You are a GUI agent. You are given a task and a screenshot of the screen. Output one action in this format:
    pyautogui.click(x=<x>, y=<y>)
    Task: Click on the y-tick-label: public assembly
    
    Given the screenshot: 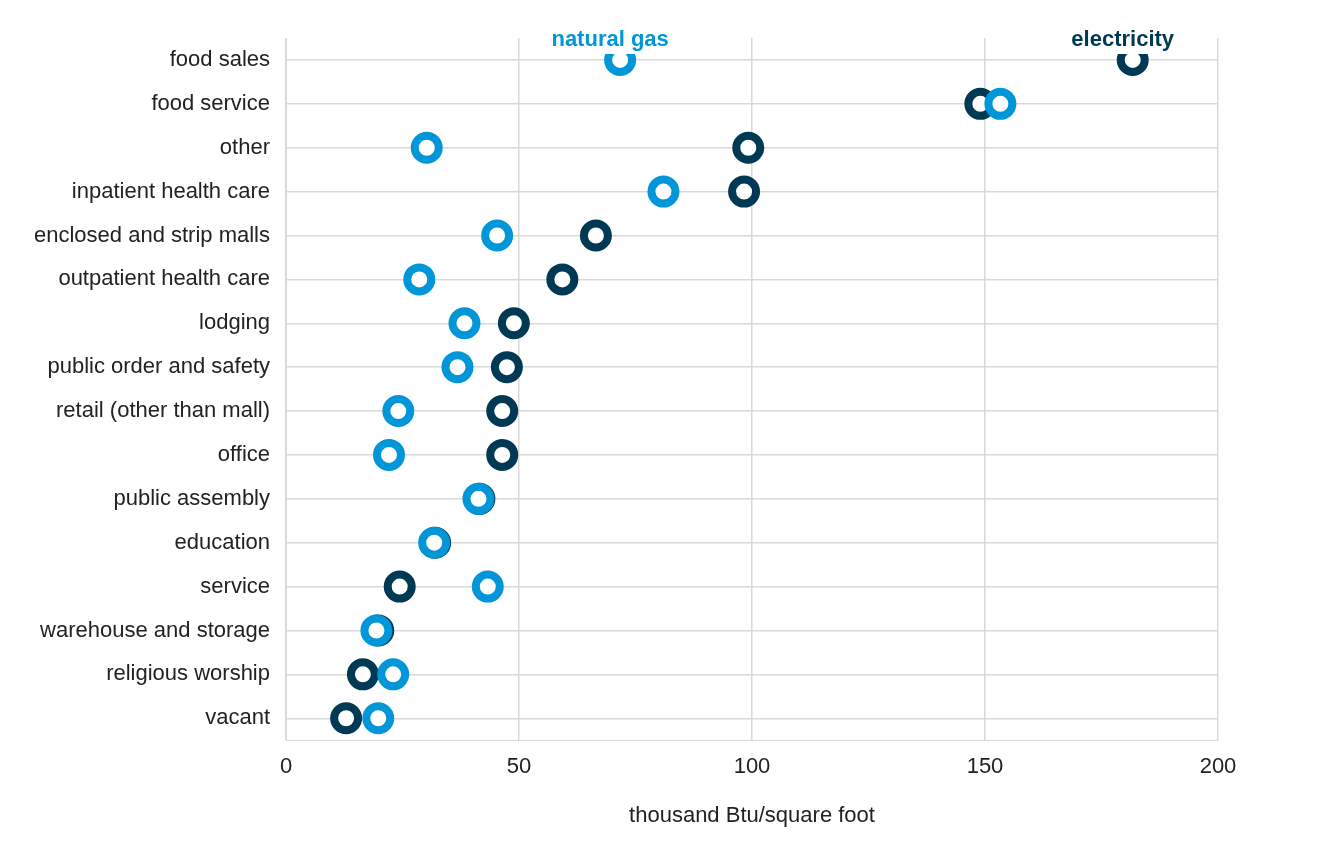 What is the action you would take?
    pyautogui.click(x=192, y=497)
    